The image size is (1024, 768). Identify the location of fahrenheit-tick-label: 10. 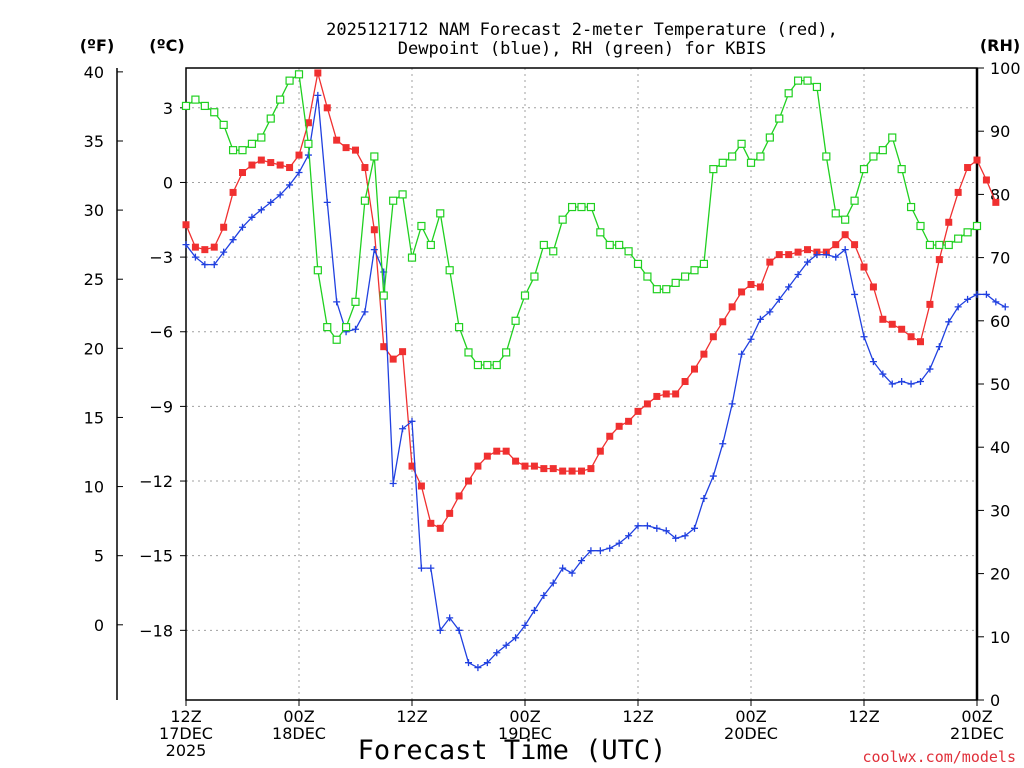
(94, 487).